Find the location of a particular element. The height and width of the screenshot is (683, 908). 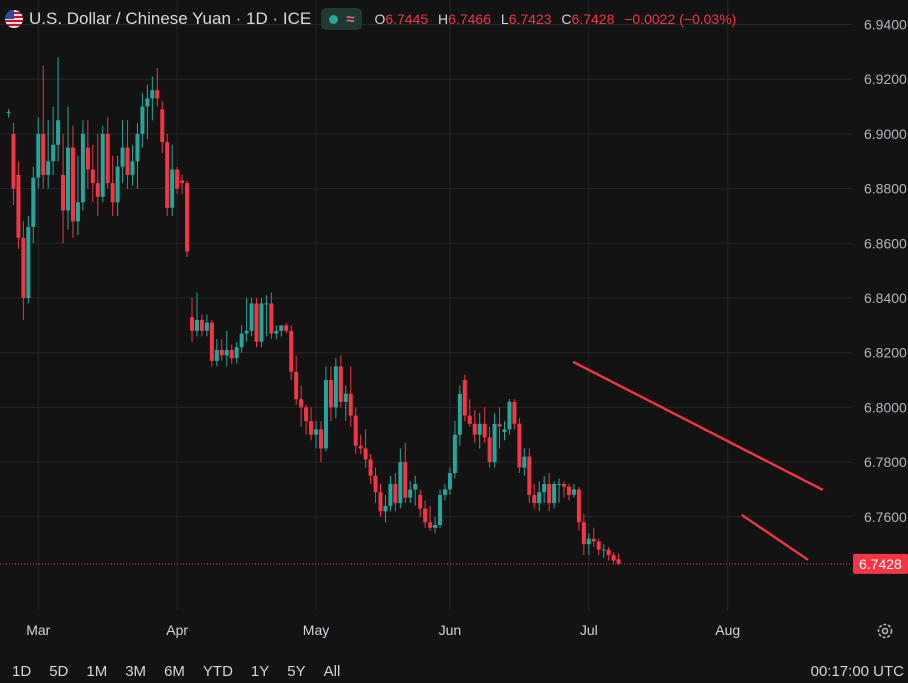

time-axis: Mar Apr May Jun Jul Aug is located at coordinates (383, 630).